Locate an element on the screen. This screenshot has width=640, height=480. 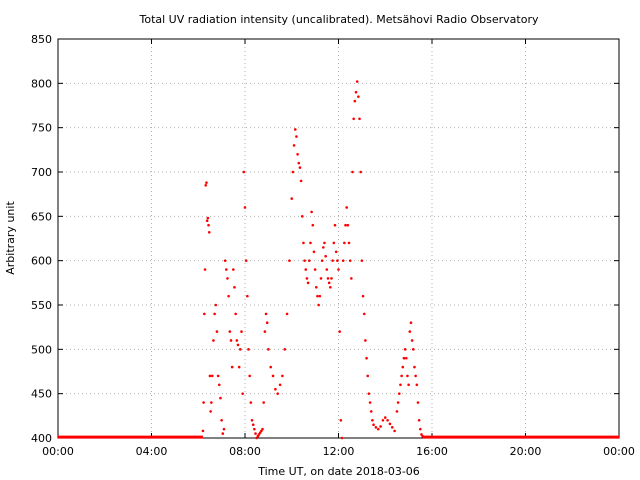
y-tick-label: 650 is located at coordinates (41, 216).